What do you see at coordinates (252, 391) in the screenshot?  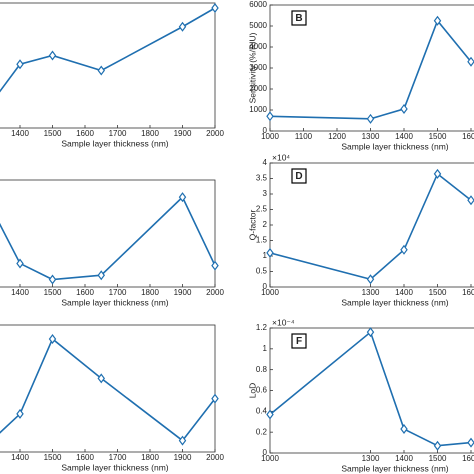 I see `y-axis-title: LoD` at bounding box center [252, 391].